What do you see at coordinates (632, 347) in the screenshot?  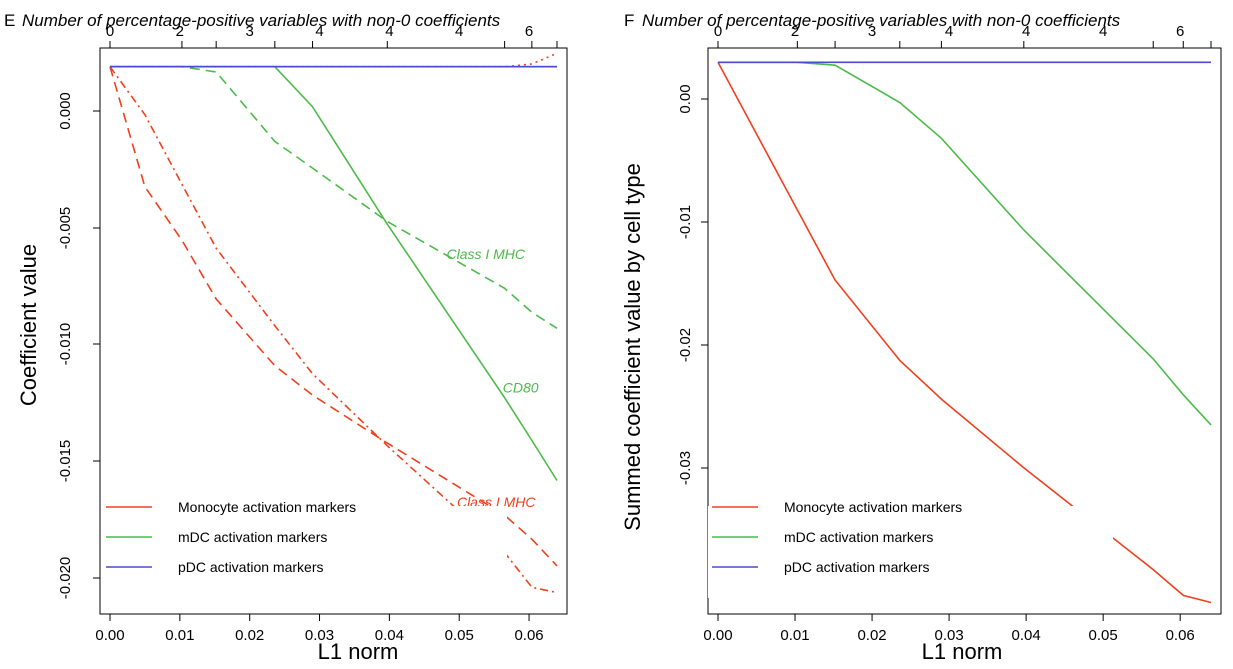 I see `y-axis-title: Summed coefficient value by cell type` at bounding box center [632, 347].